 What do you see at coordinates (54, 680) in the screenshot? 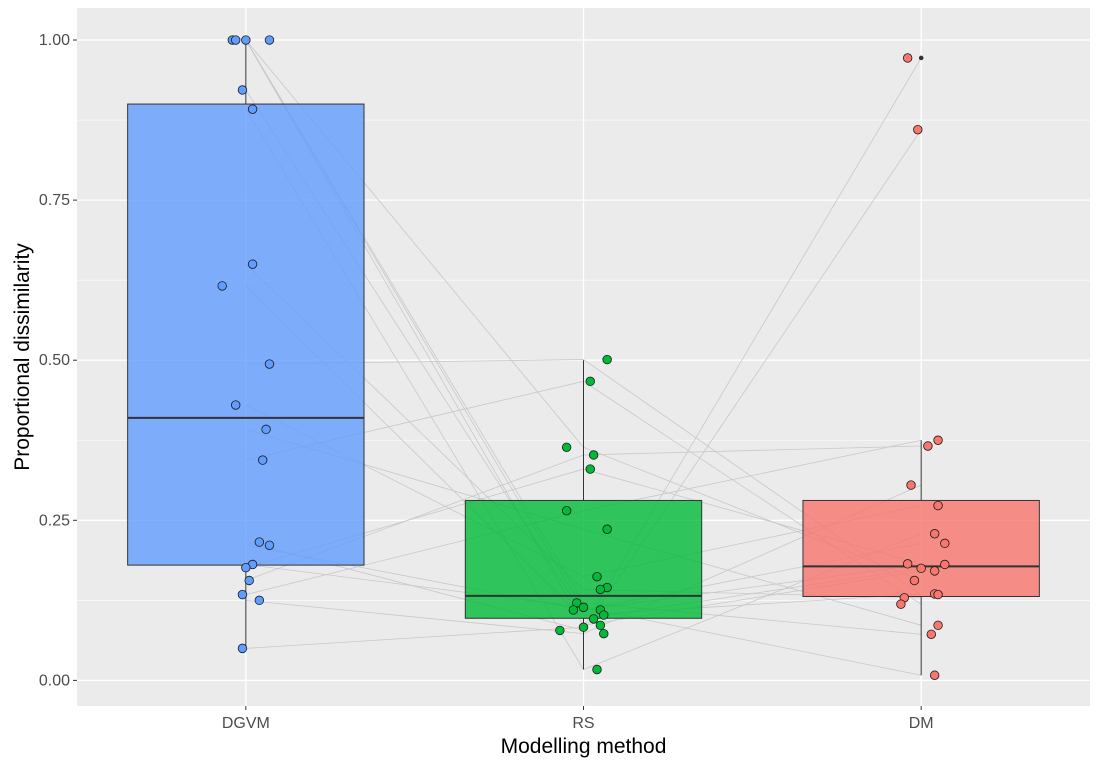
I see `y-tick-label: 0.00` at bounding box center [54, 680].